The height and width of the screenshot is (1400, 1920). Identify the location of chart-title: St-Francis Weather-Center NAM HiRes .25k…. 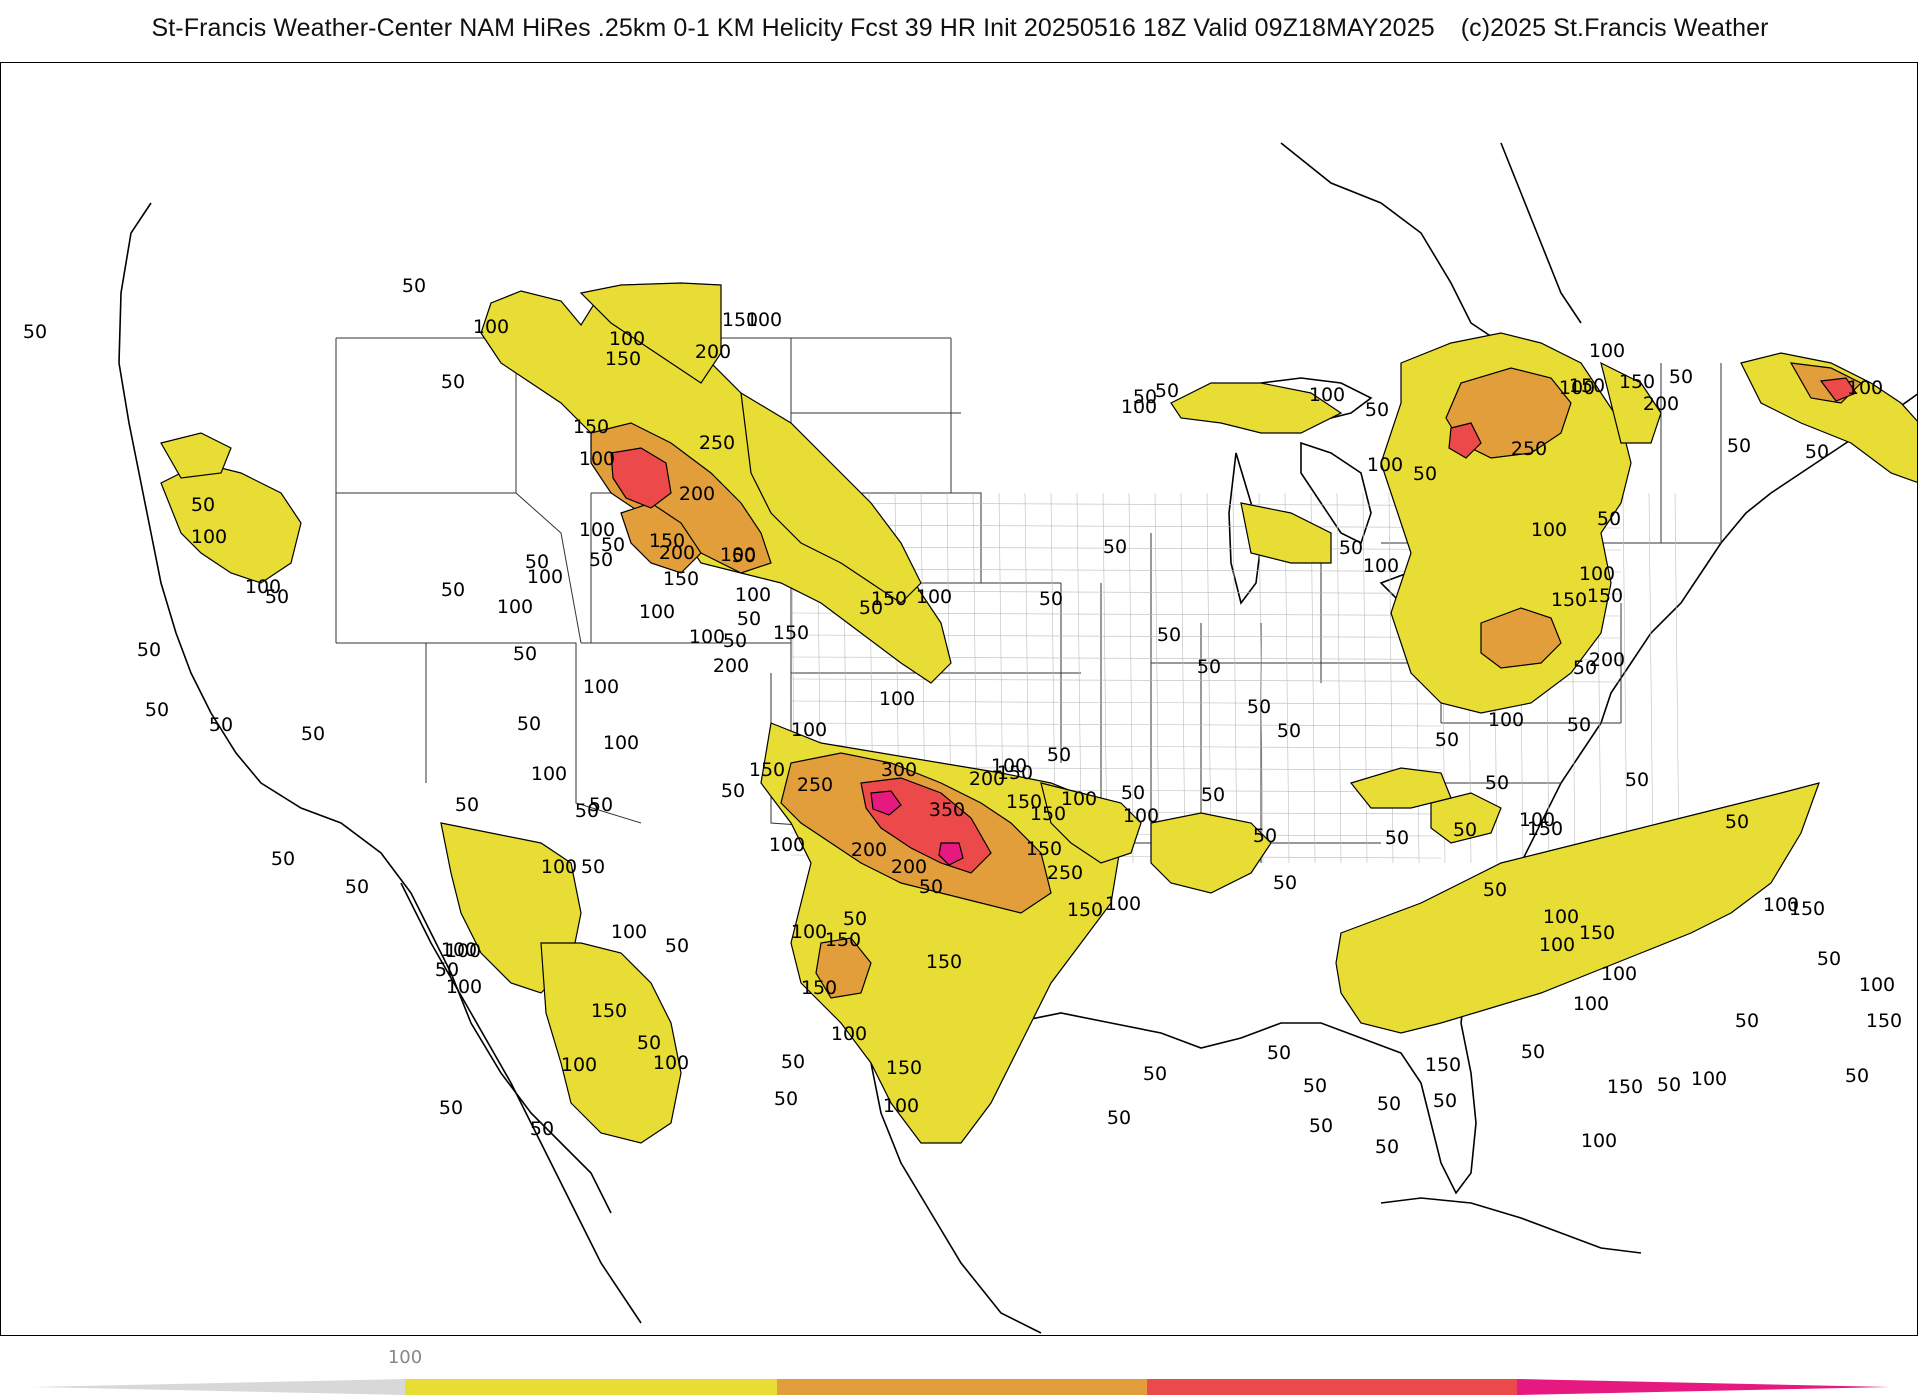
(960, 28).